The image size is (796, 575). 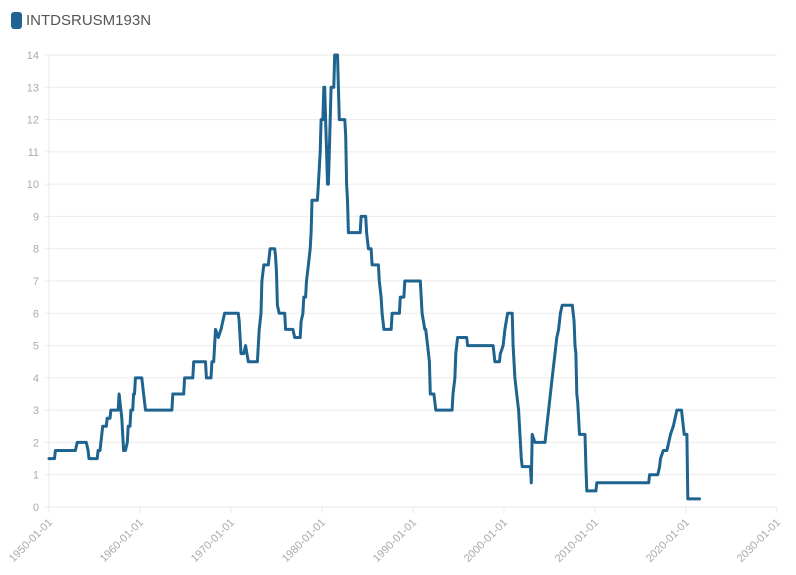 What do you see at coordinates (36, 379) in the screenshot?
I see `y-tick-label: 4` at bounding box center [36, 379].